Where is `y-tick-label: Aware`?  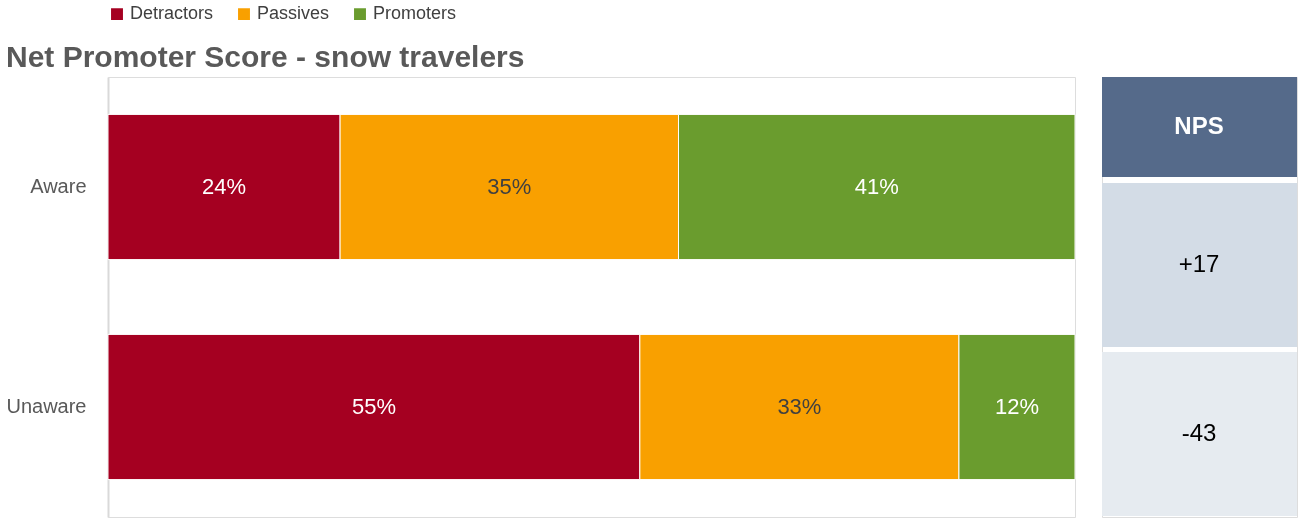 y-tick-label: Aware is located at coordinates (58, 186).